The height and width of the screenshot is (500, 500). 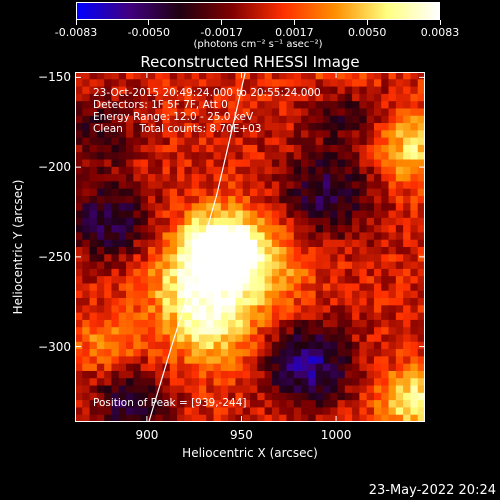 What do you see at coordinates (54, 256) in the screenshot?
I see `y-tick-label: −250` at bounding box center [54, 256].